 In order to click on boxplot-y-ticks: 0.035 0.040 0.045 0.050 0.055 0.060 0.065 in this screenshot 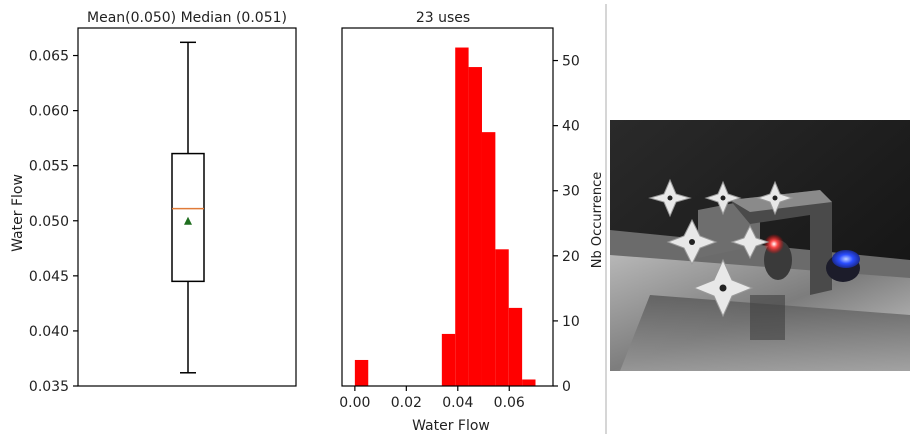, I will do `click(53, 222)`.